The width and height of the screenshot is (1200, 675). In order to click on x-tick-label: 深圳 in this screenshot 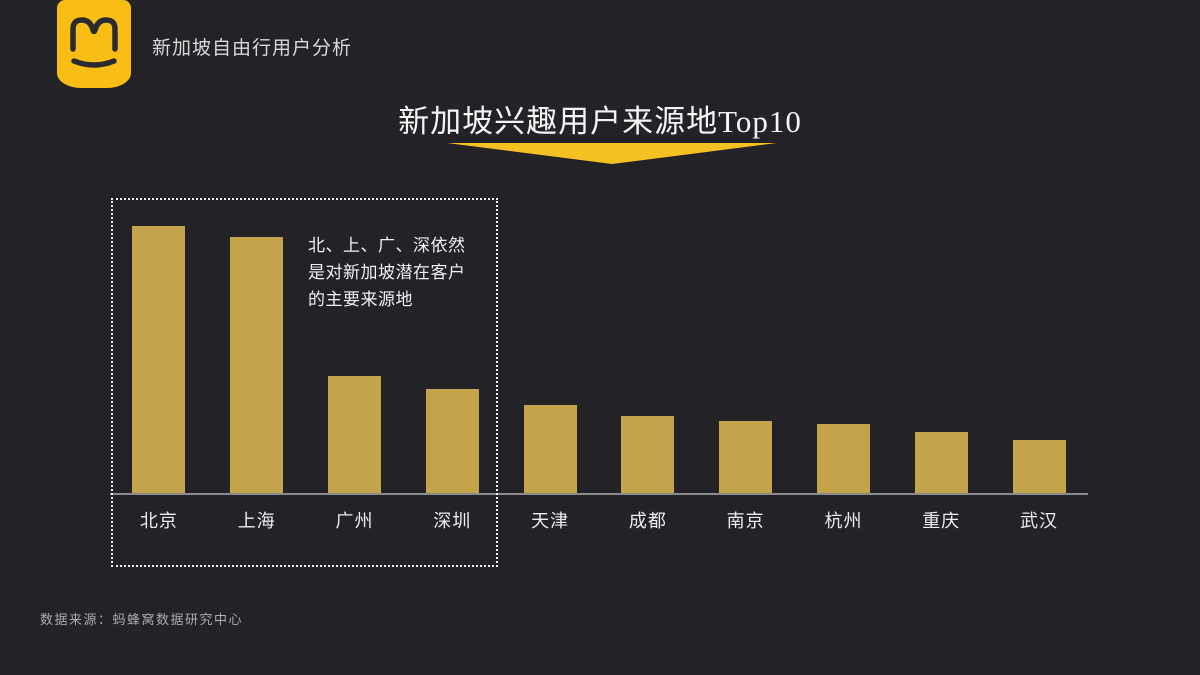, I will do `click(452, 521)`.